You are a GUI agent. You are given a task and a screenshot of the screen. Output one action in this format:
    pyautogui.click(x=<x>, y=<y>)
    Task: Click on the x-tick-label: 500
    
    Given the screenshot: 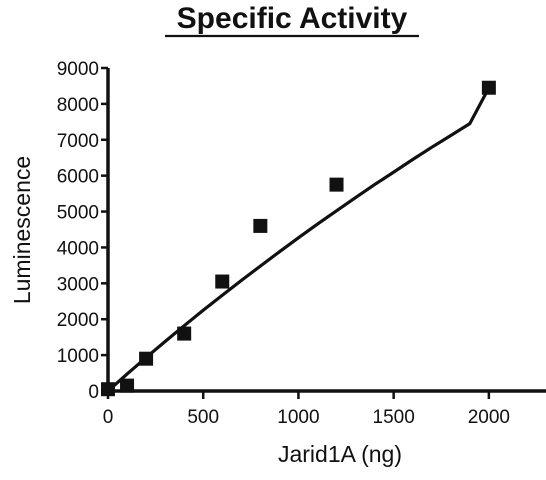 What is the action you would take?
    pyautogui.click(x=203, y=417)
    